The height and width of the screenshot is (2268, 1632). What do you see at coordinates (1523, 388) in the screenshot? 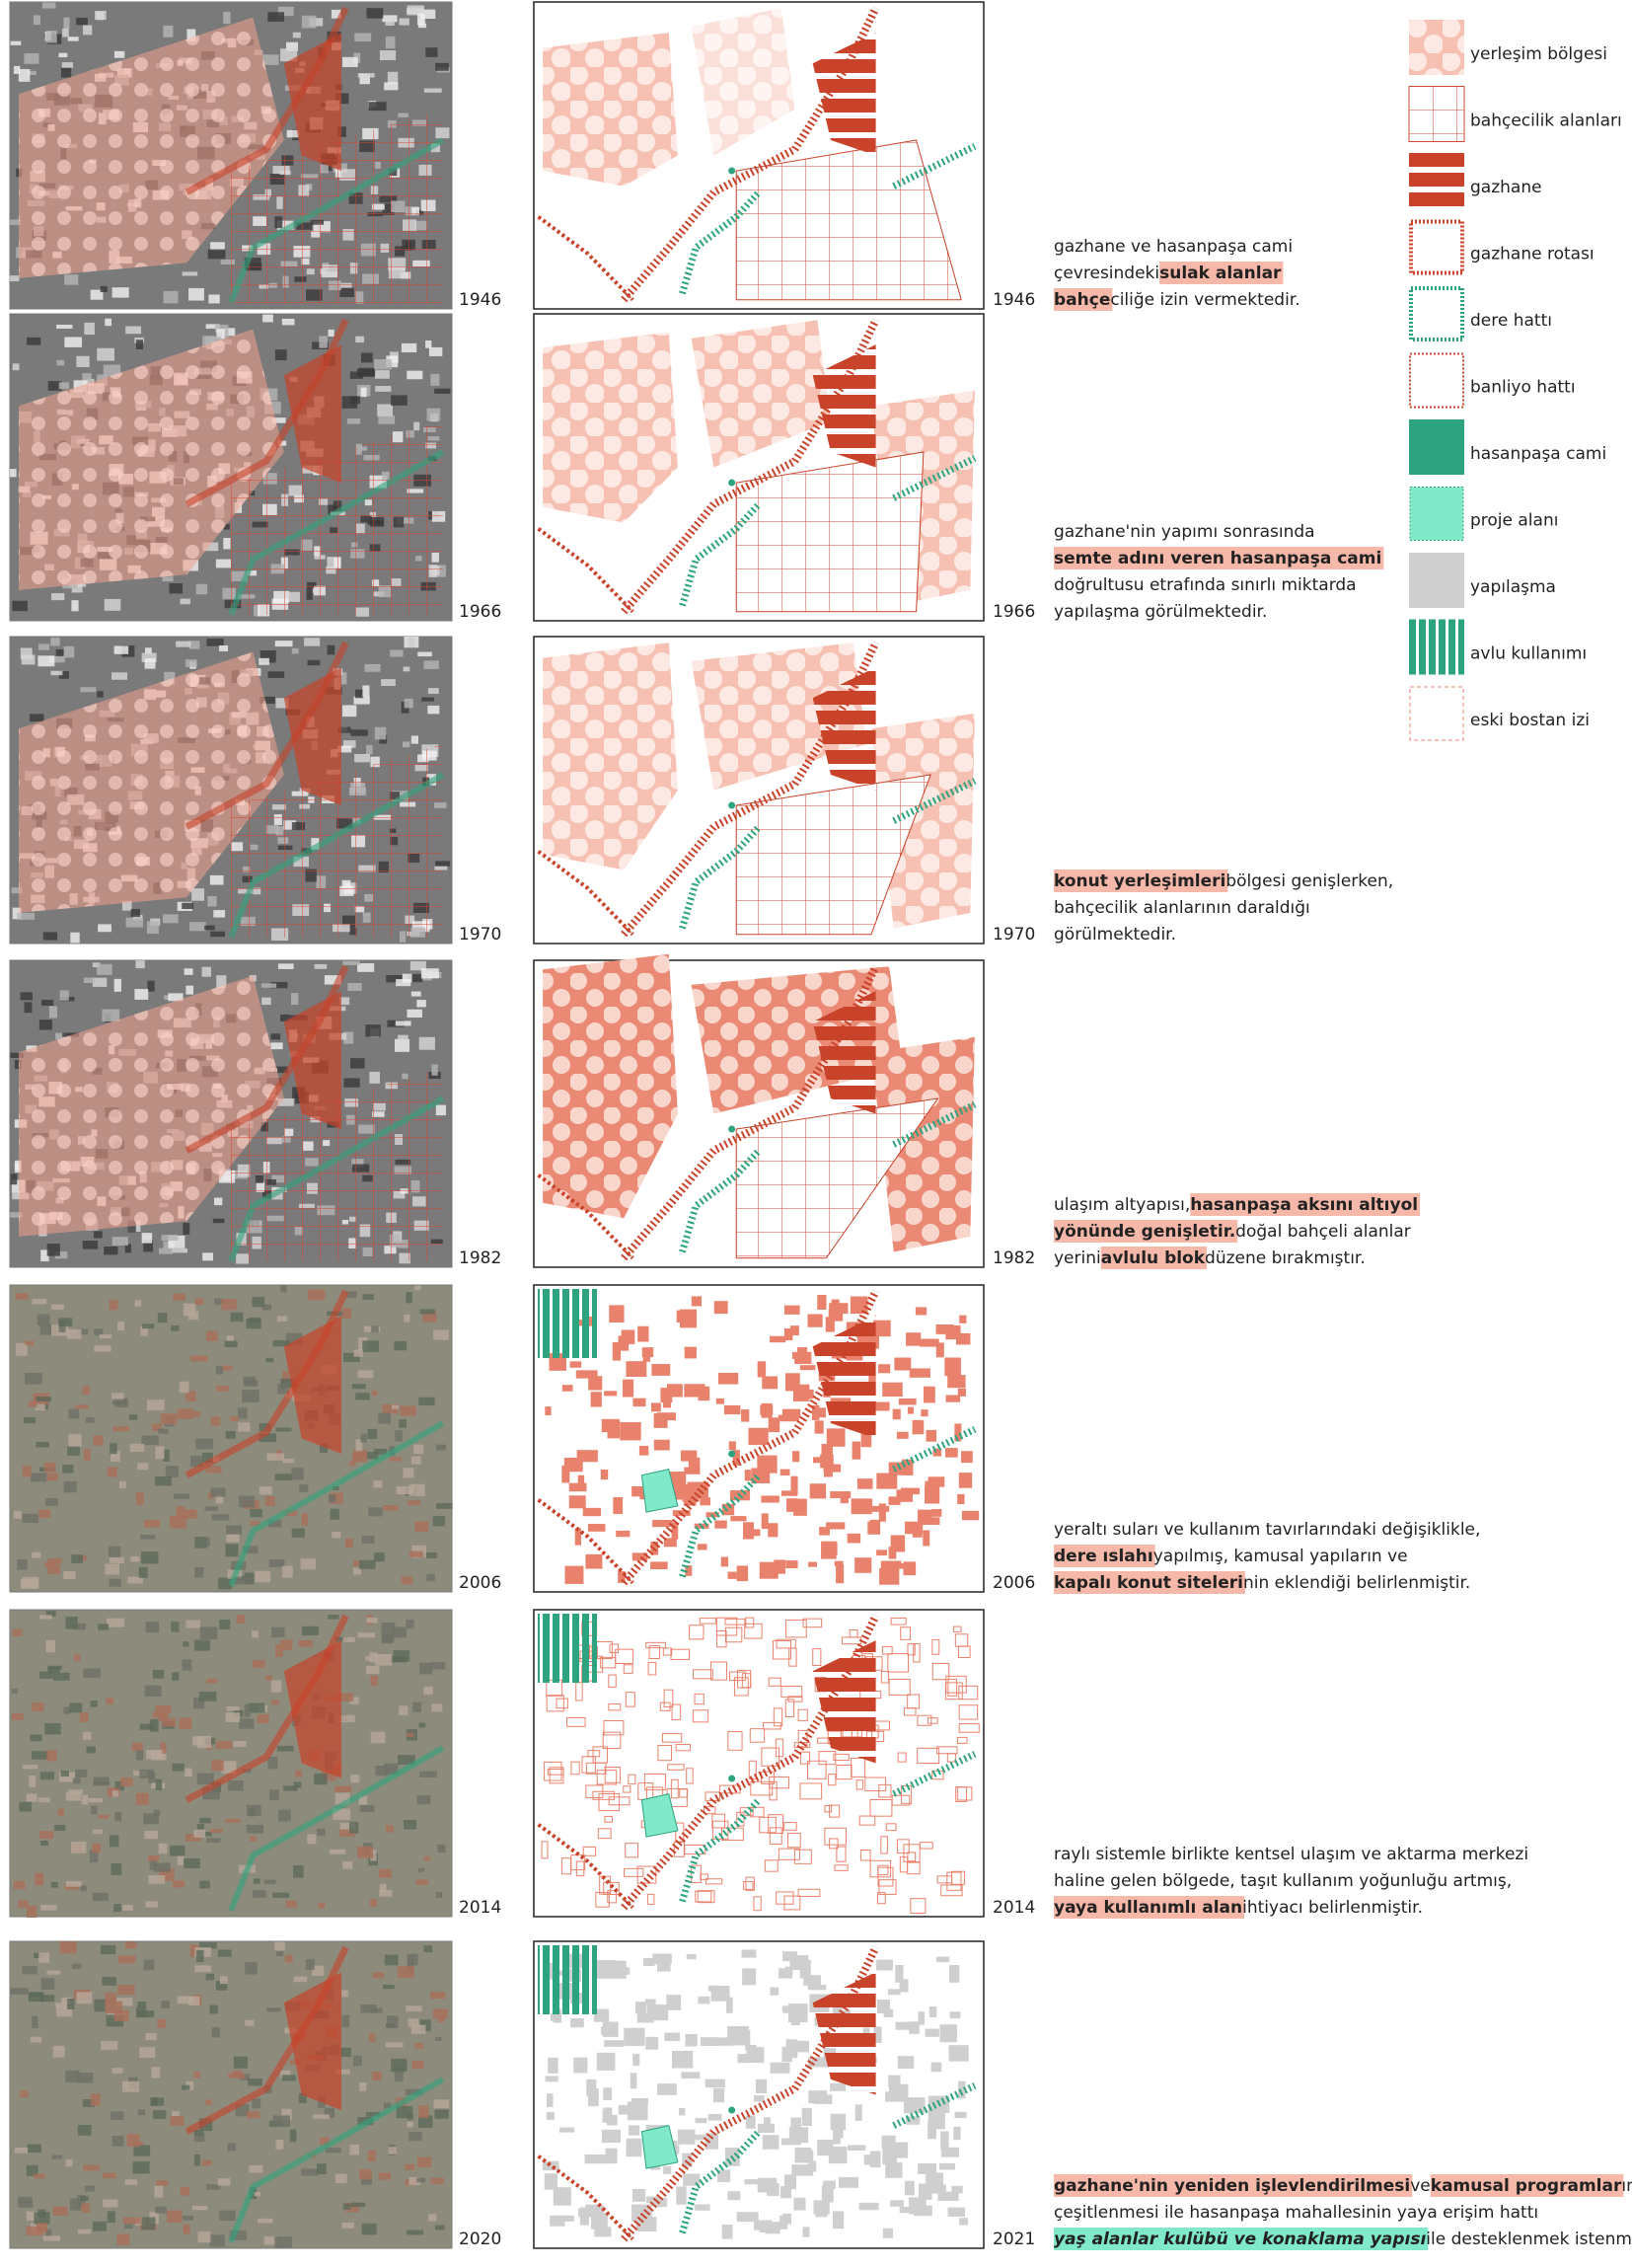
I see `legend-label: banliyo hattı` at bounding box center [1523, 388].